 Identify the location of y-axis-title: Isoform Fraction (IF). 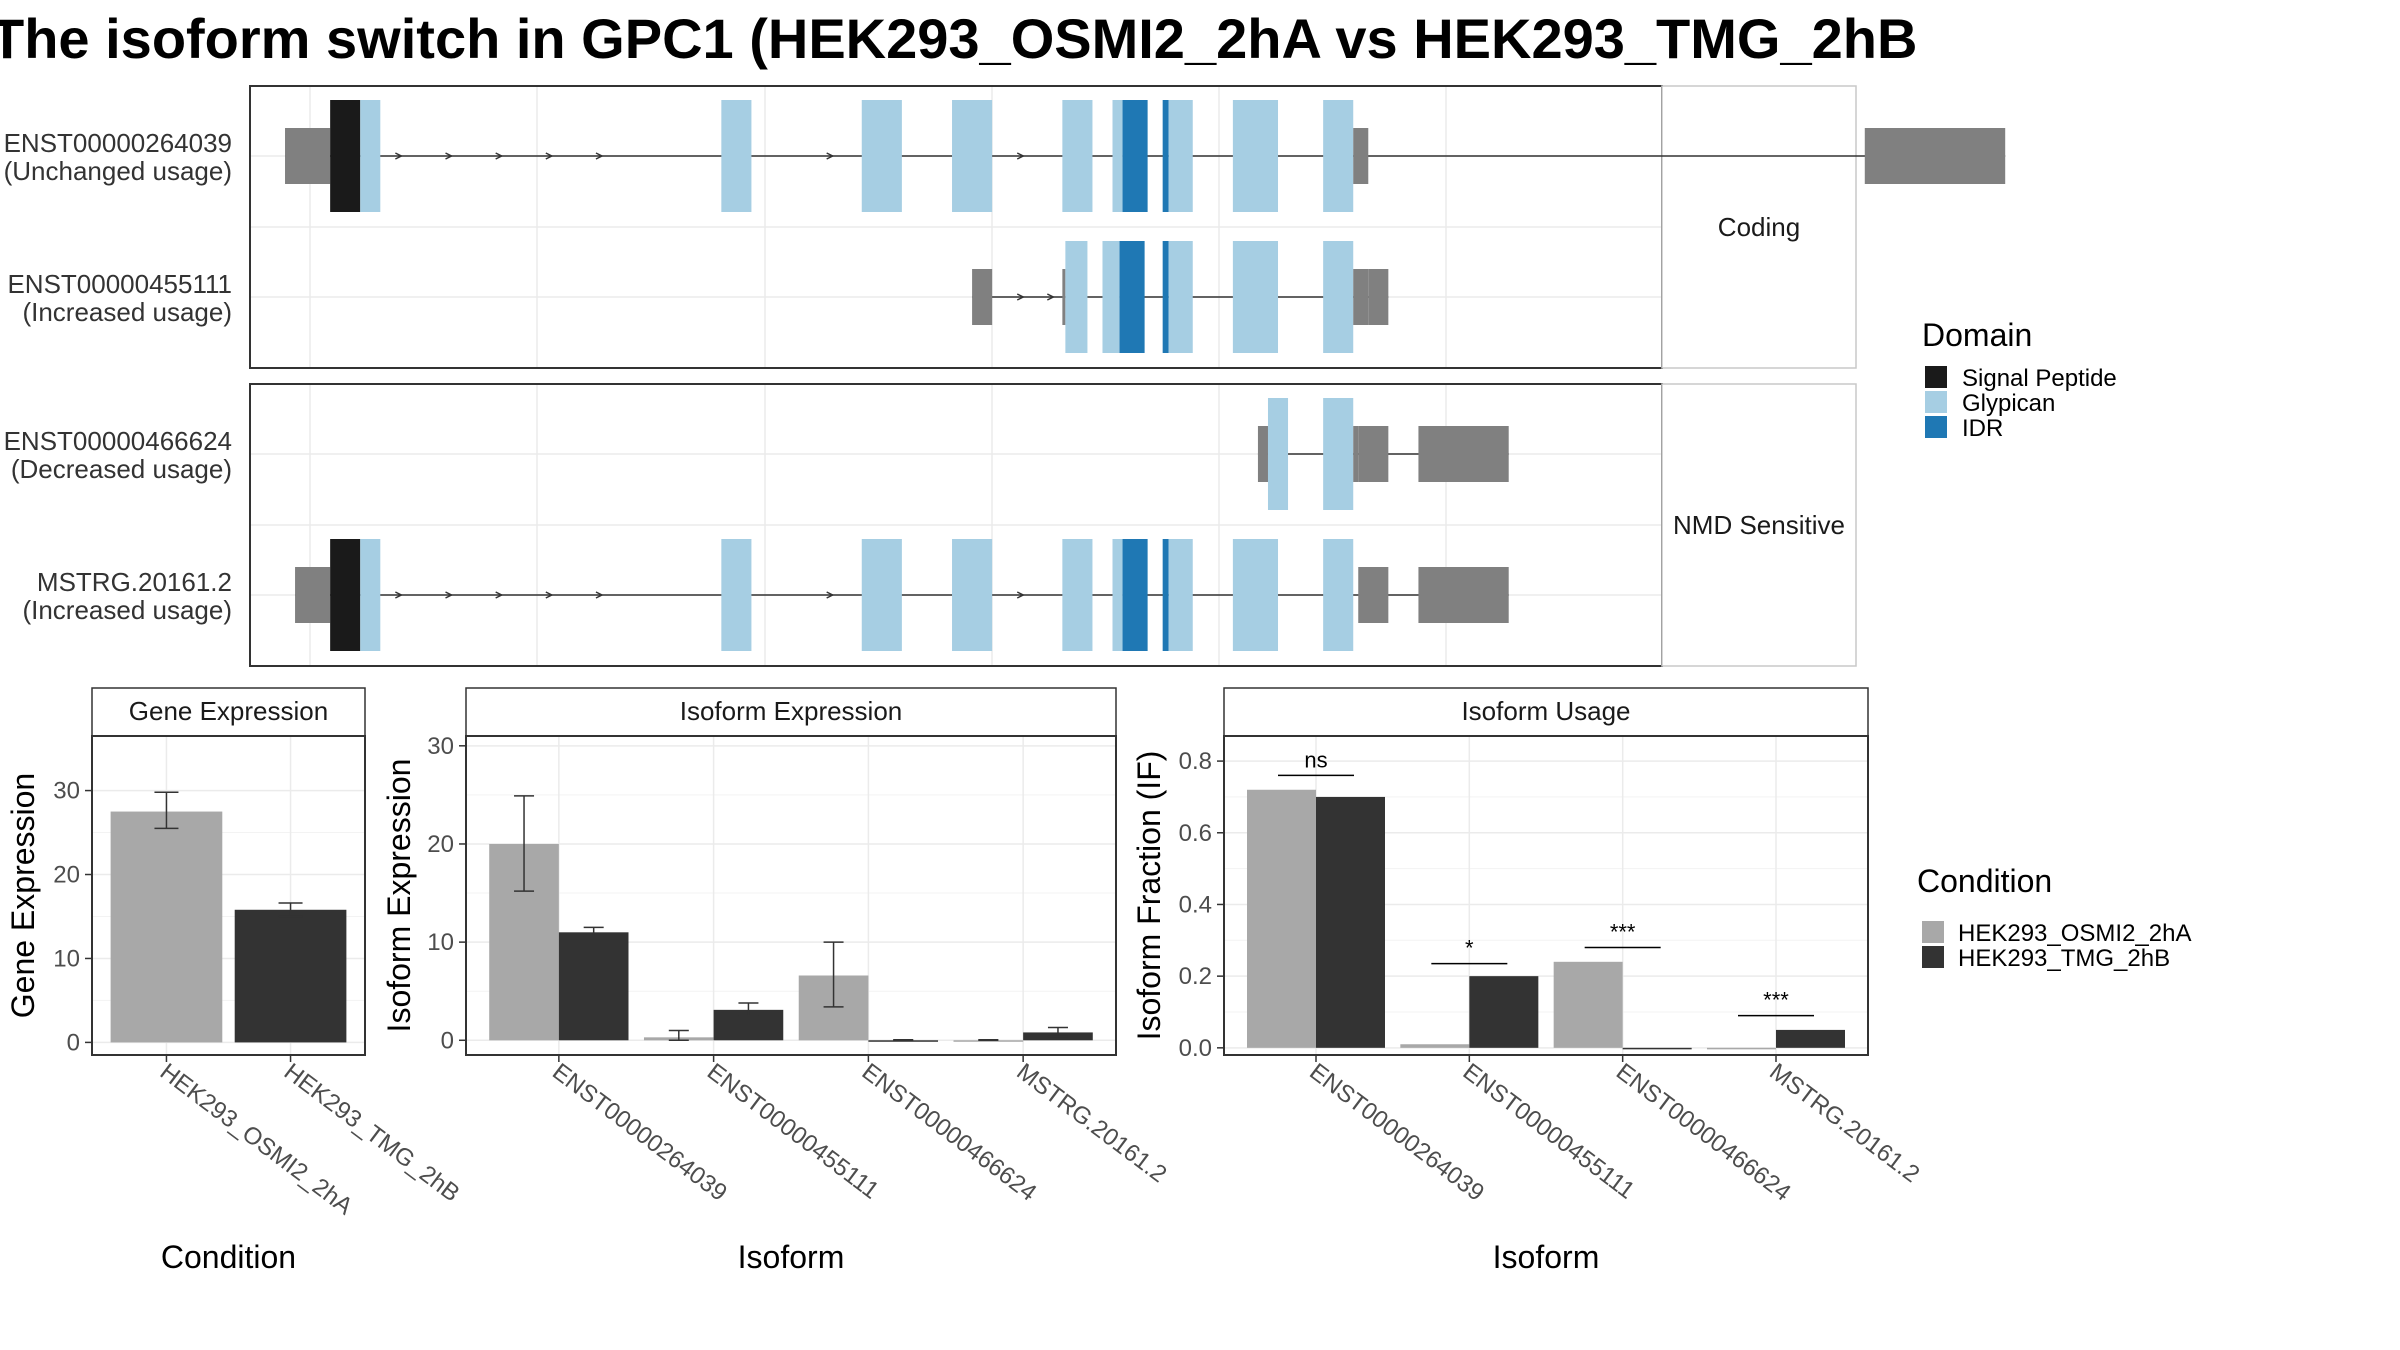
(1149, 896).